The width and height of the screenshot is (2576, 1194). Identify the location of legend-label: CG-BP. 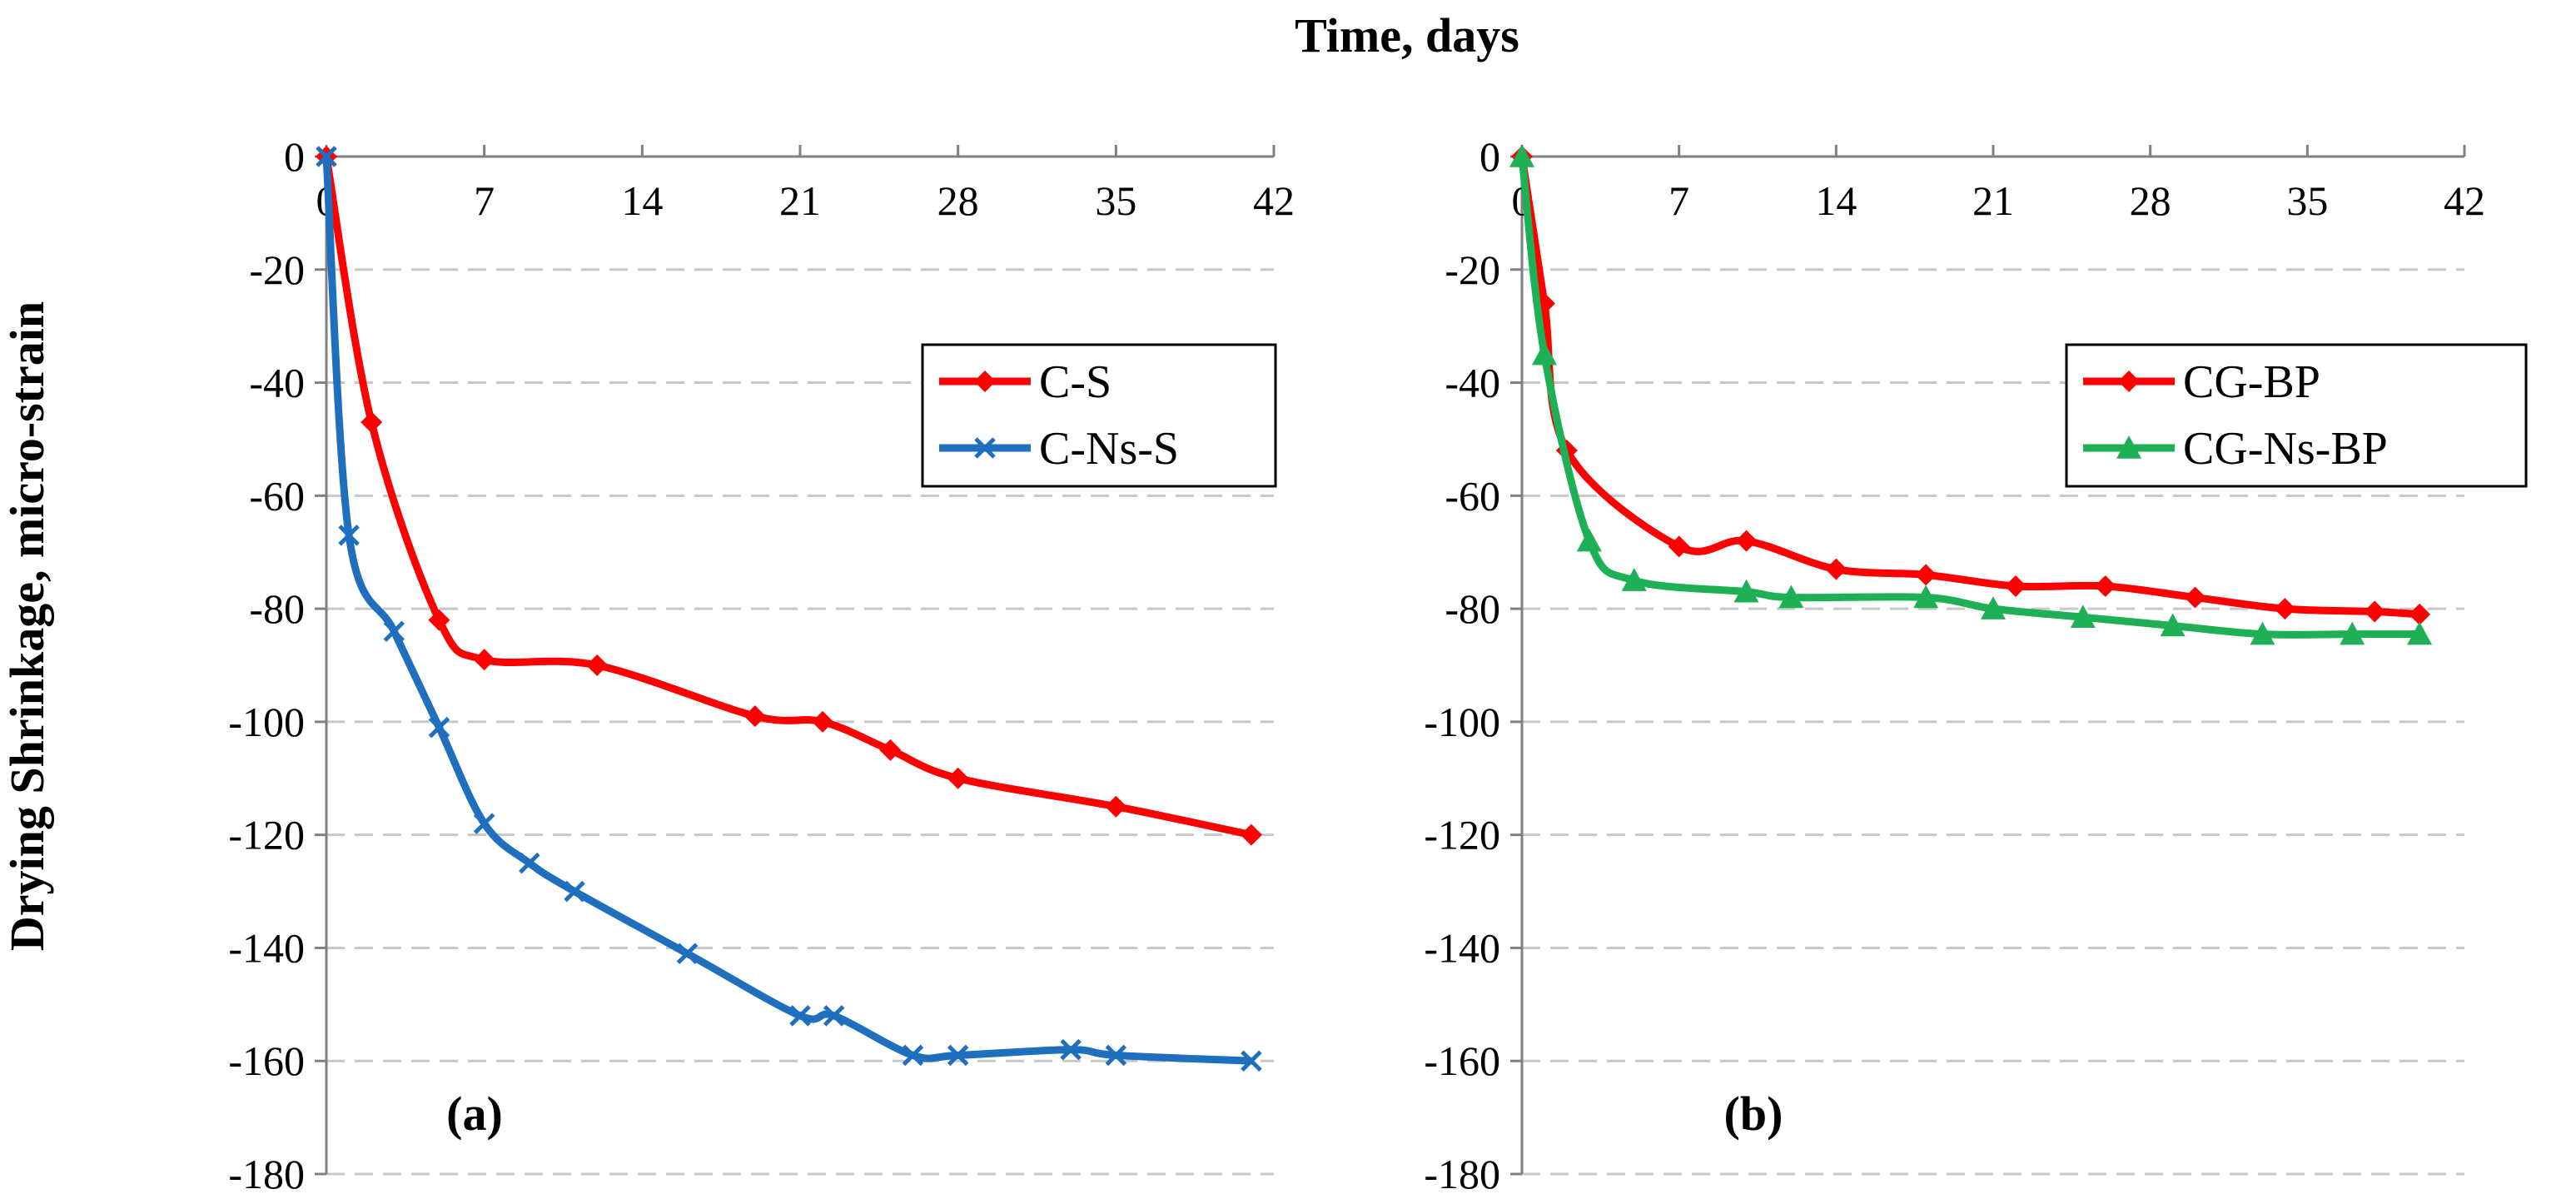
(2251, 382).